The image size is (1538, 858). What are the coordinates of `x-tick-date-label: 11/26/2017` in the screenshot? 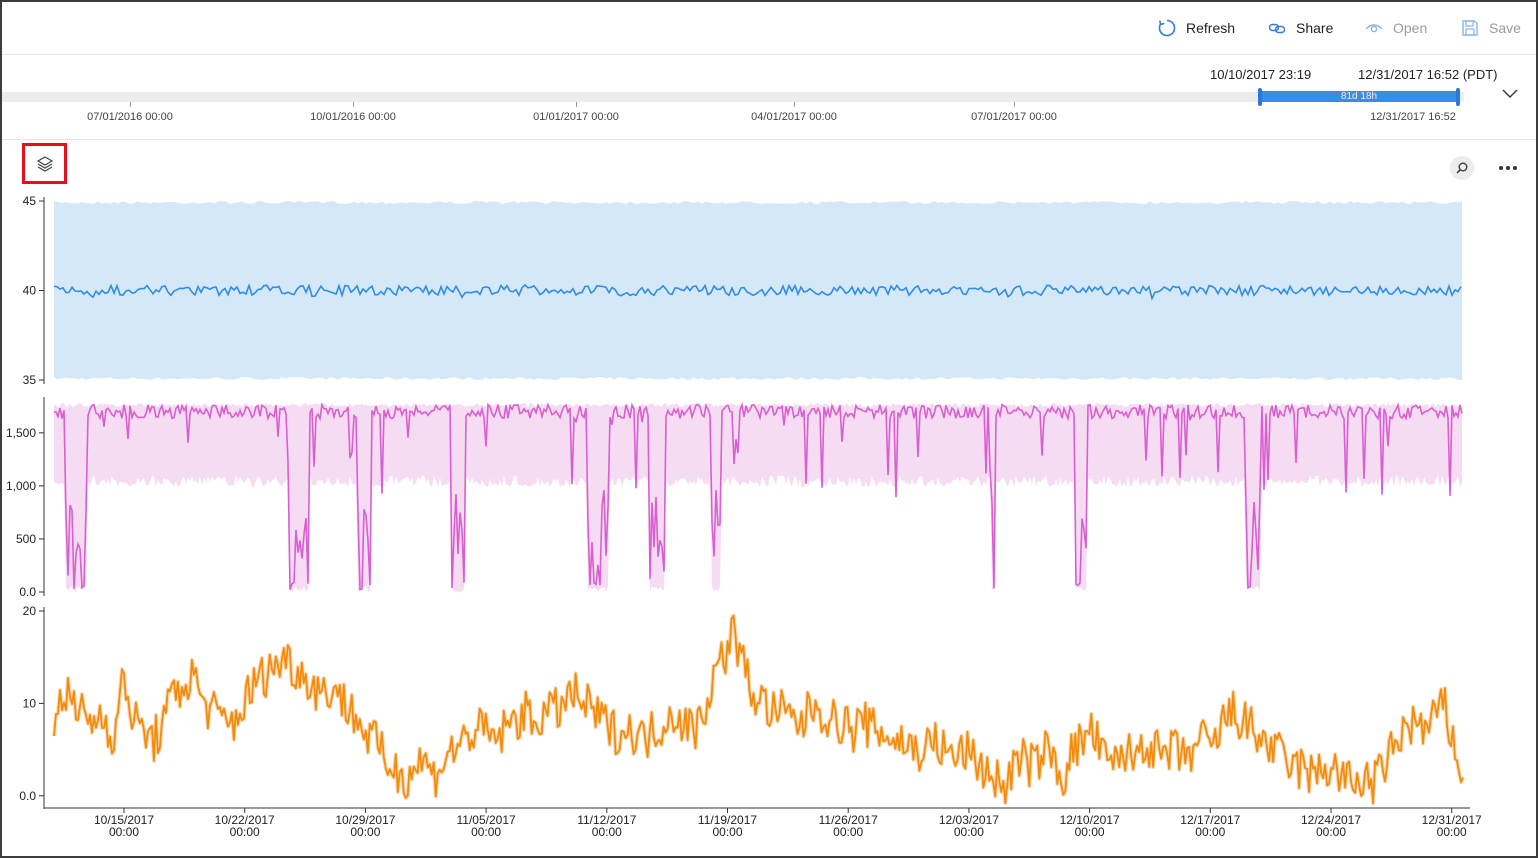 It's located at (848, 820).